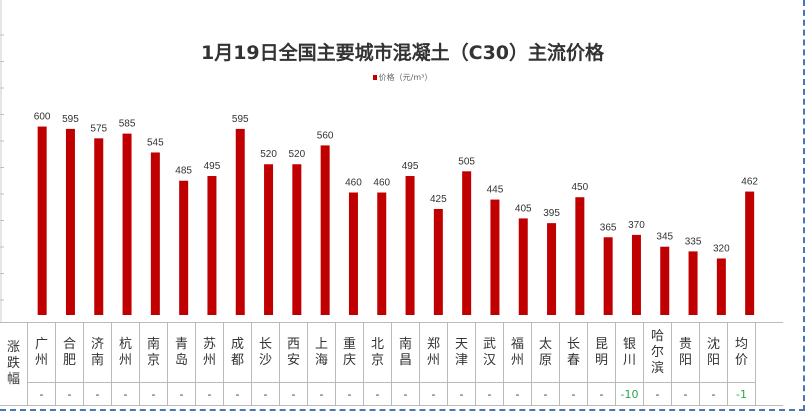 This screenshot has height=411, width=805. What do you see at coordinates (523, 208) in the screenshot?
I see `data-label: 405` at bounding box center [523, 208].